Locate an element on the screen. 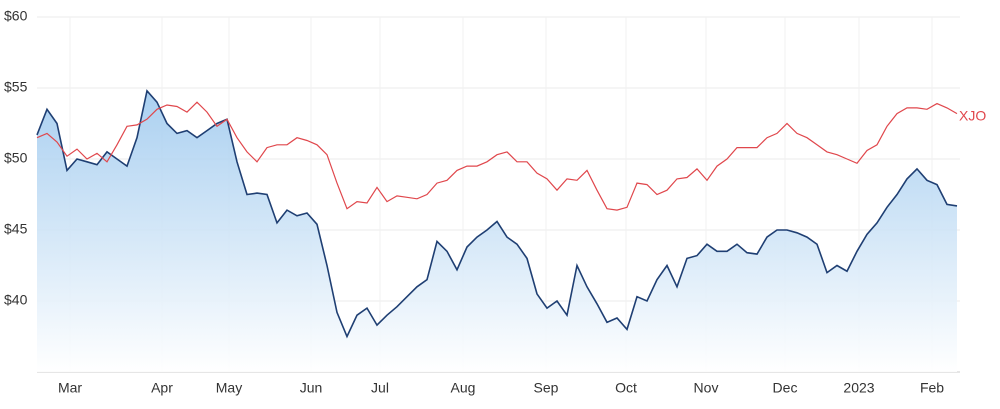 This screenshot has width=1000, height=409. x-tick-label: Apr is located at coordinates (162, 388).